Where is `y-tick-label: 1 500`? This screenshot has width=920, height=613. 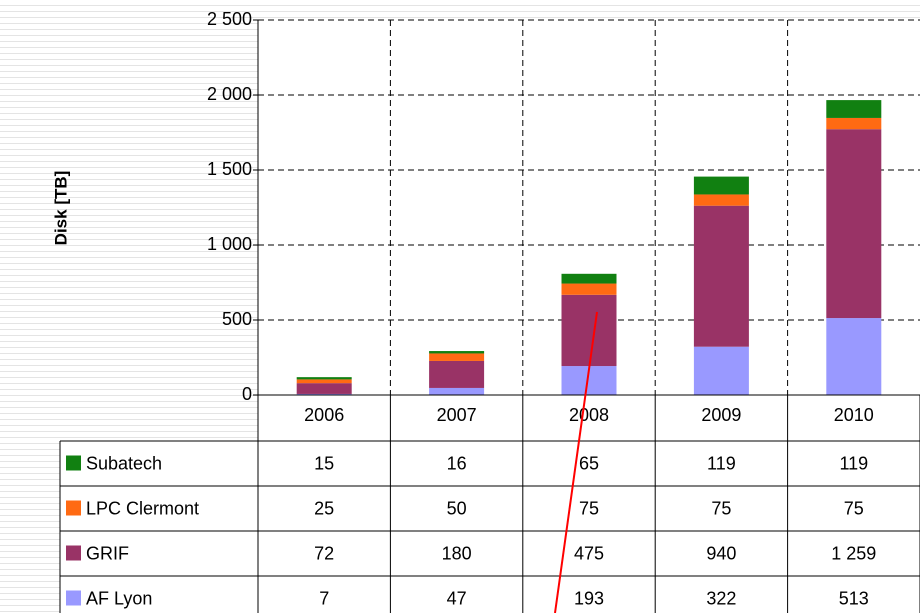 y-tick-label: 1 500 is located at coordinates (229, 169).